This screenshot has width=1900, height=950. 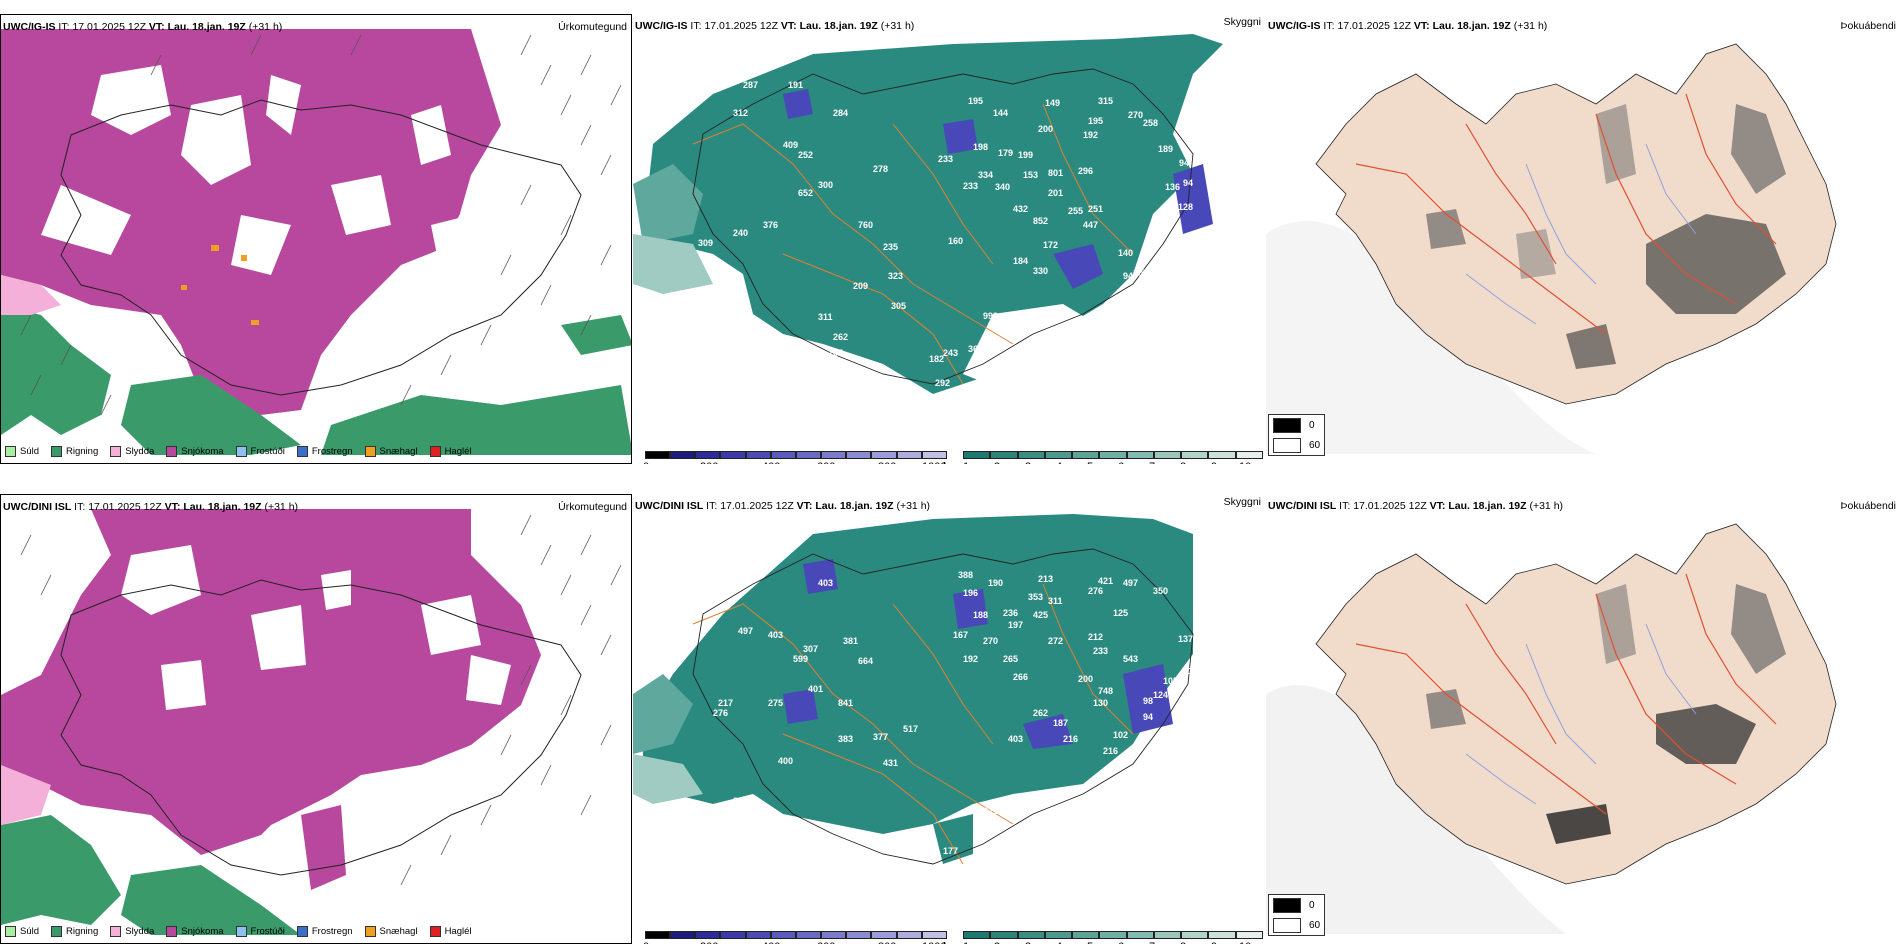 I want to click on tick-label: 10, so click(x=1245, y=942).